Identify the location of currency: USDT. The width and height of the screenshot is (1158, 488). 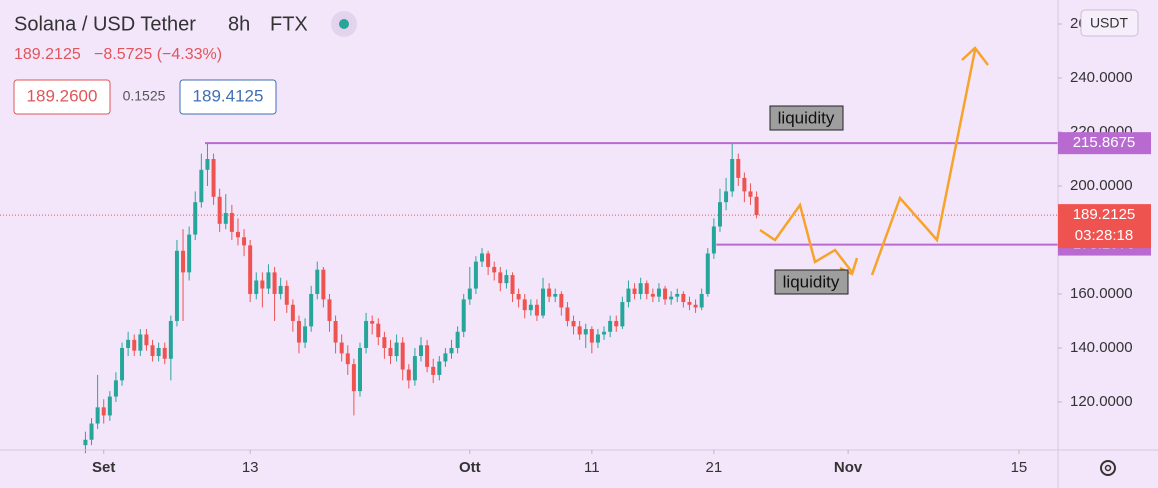
(1109, 23).